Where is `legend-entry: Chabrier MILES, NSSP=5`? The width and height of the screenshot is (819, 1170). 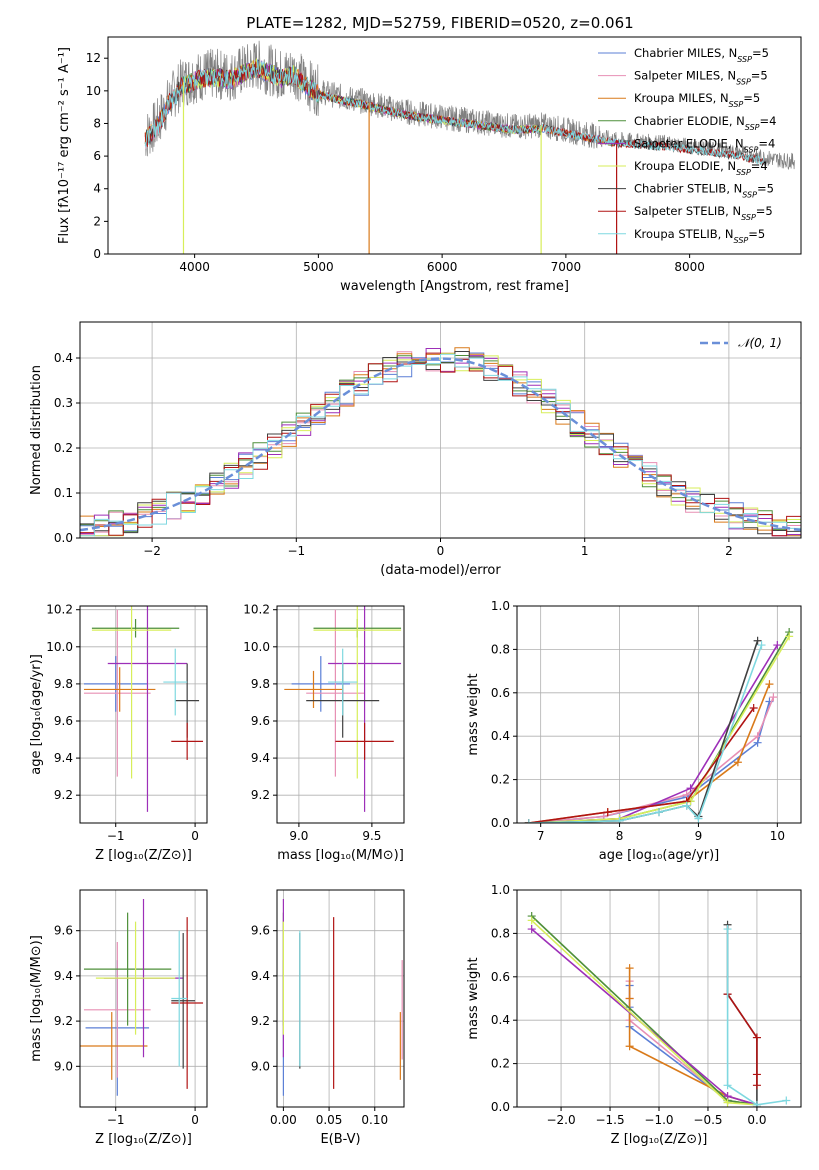
legend-entry: Chabrier MILES, NSSP=5 is located at coordinates (701, 55).